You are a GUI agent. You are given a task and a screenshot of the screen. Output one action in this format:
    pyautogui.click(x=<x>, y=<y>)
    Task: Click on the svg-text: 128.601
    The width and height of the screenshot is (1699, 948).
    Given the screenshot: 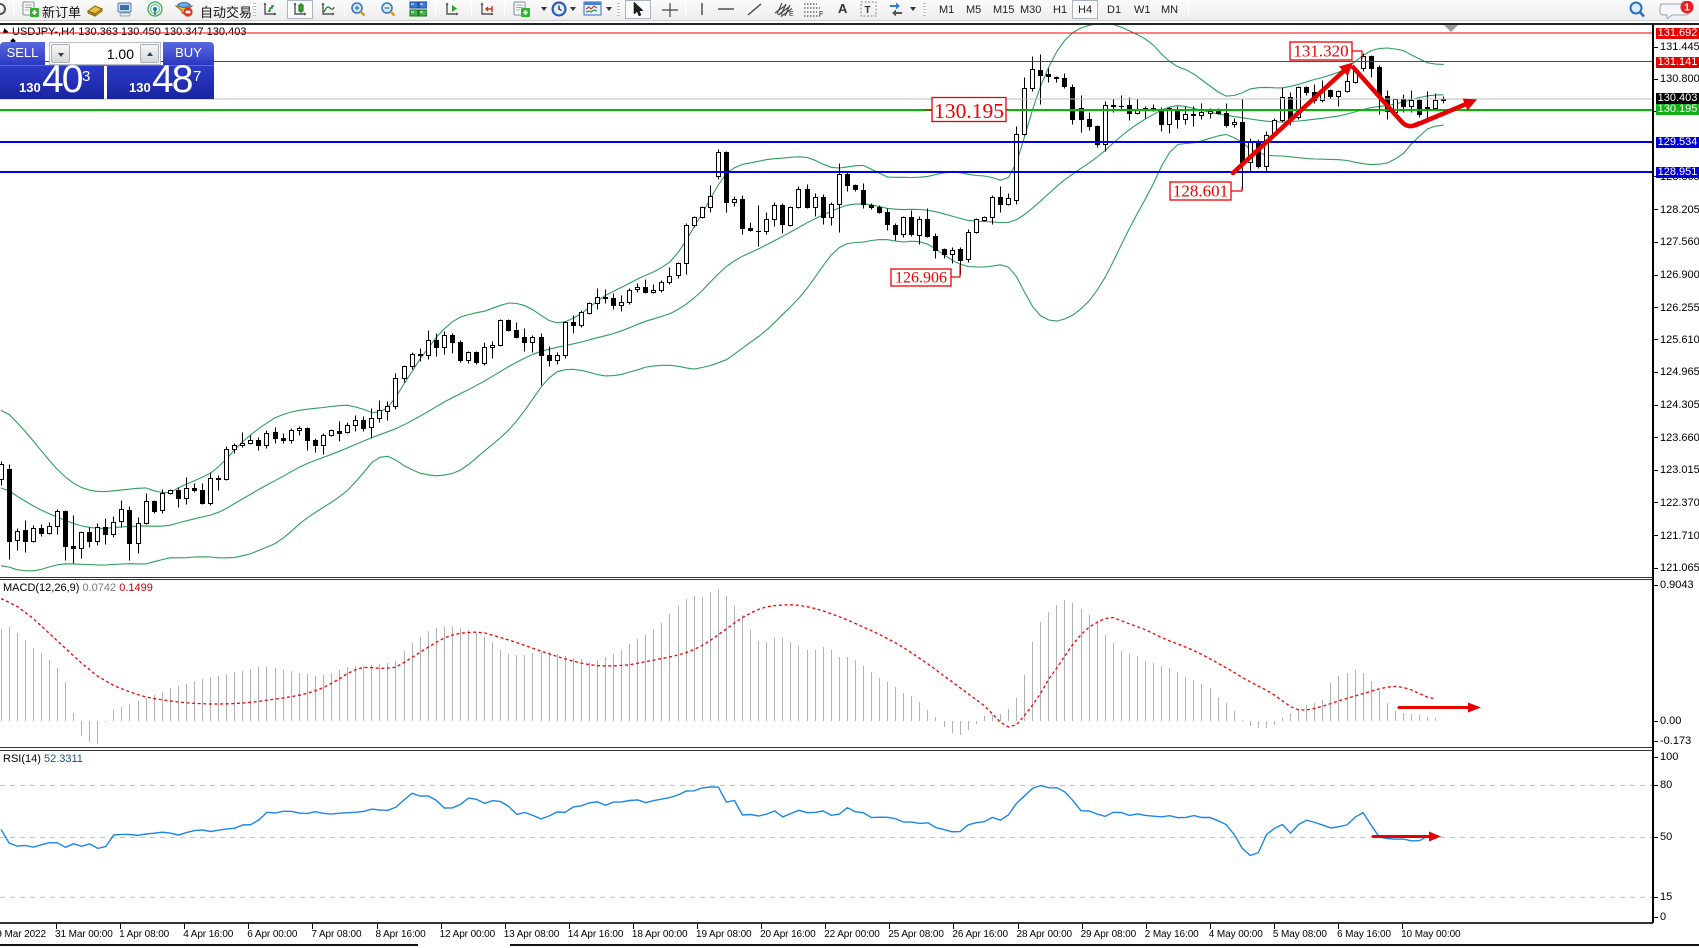 What is the action you would take?
    pyautogui.click(x=1200, y=191)
    